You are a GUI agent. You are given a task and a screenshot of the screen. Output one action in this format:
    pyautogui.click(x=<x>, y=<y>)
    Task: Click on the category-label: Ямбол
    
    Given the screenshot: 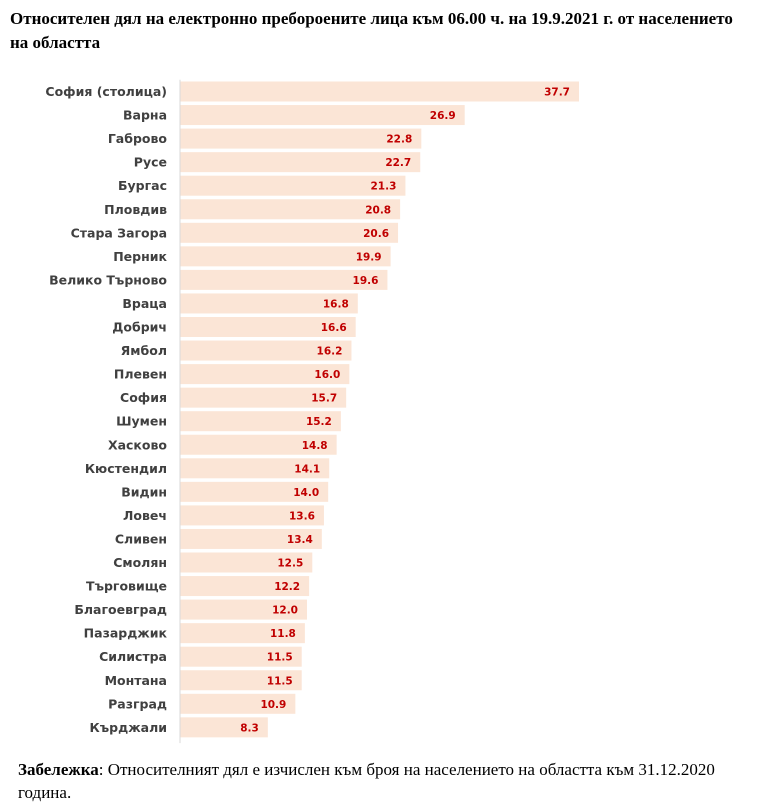 What is the action you would take?
    pyautogui.click(x=144, y=350)
    